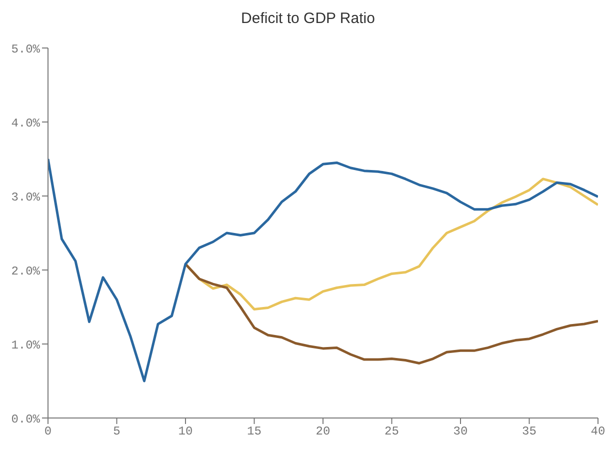 Image resolution: width=616 pixels, height=455 pixels. Describe the element at coordinates (254, 431) in the screenshot. I see `x-tick-label: 15` at that location.